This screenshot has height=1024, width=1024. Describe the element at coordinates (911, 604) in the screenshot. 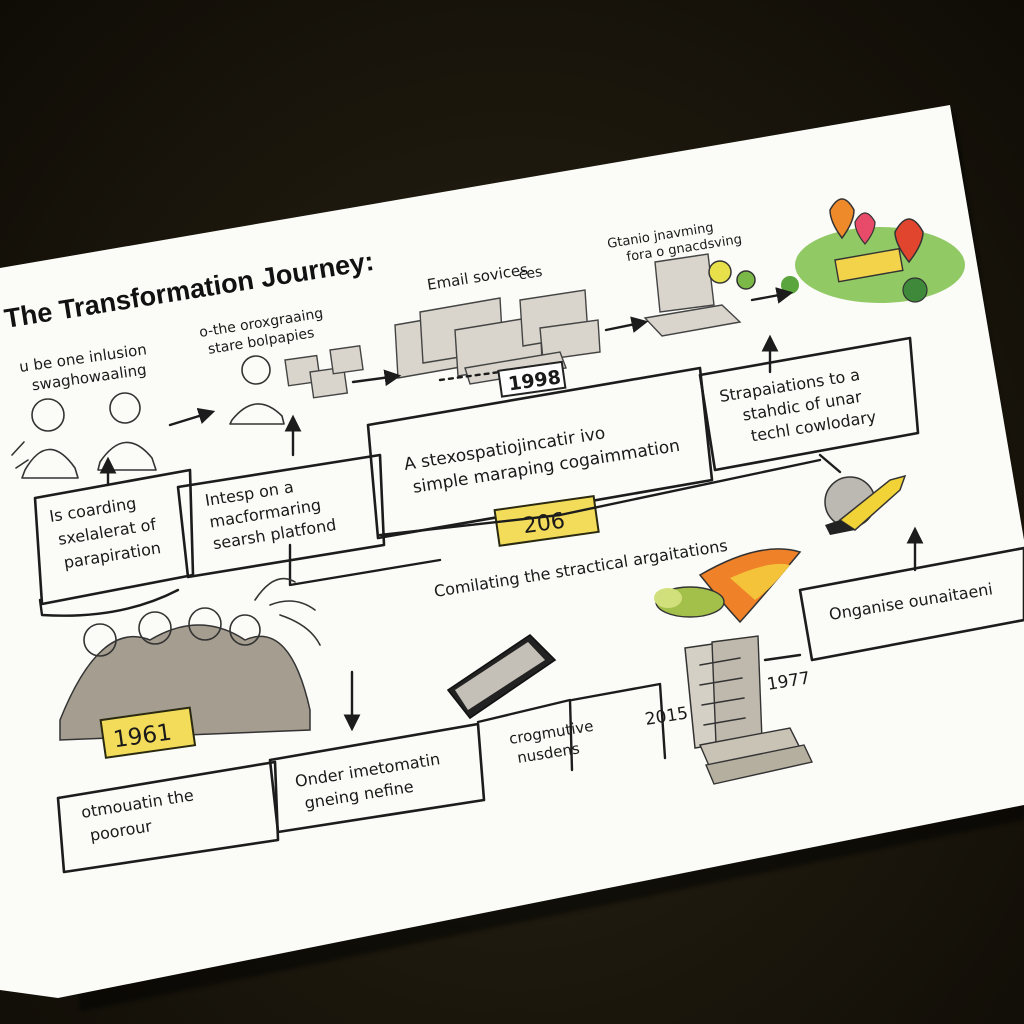

I see `box-organise` at that location.